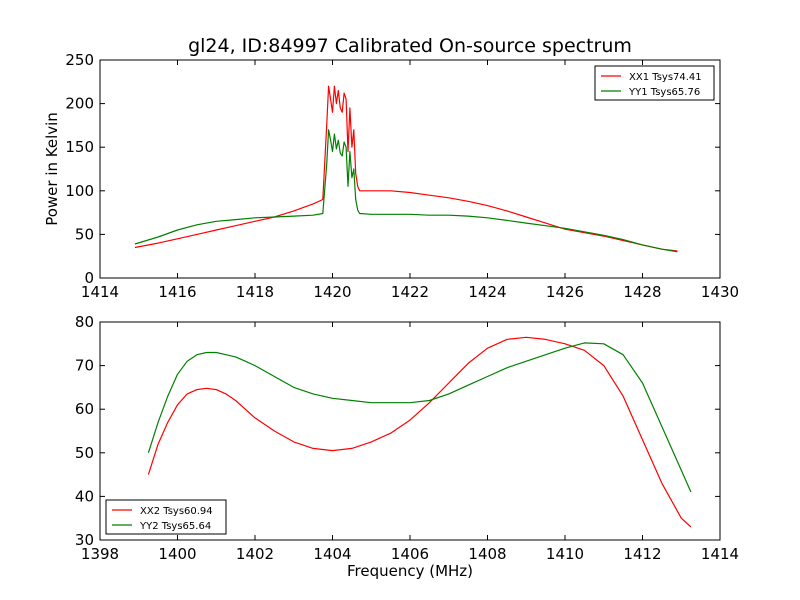  Describe the element at coordinates (52, 169) in the screenshot. I see `top-y-axis-label: Power in Kelvin` at that location.